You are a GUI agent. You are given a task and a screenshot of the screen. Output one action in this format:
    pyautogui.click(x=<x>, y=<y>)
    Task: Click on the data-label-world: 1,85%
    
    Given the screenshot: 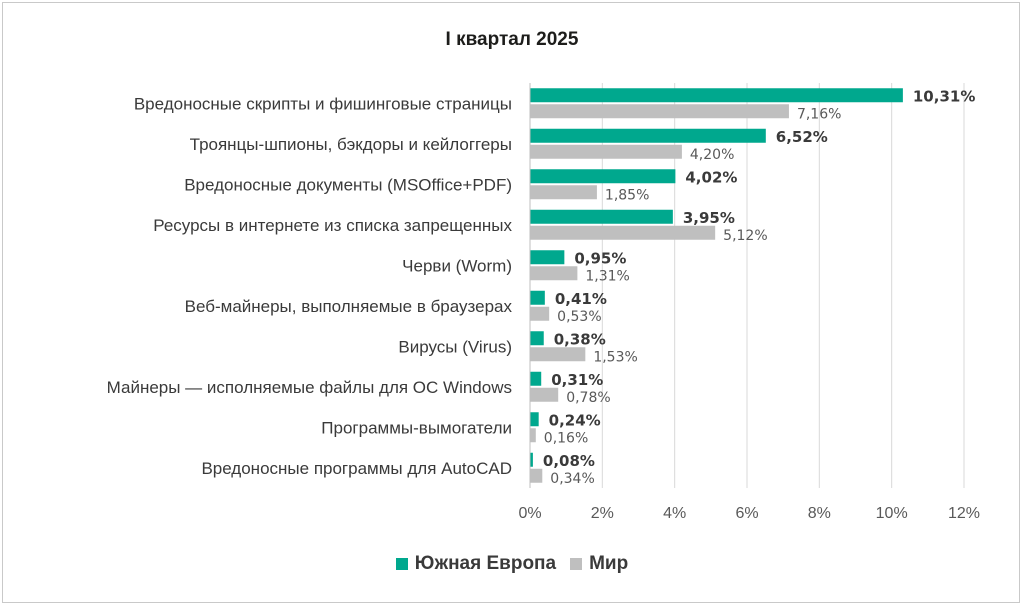 What is the action you would take?
    pyautogui.click(x=627, y=195)
    